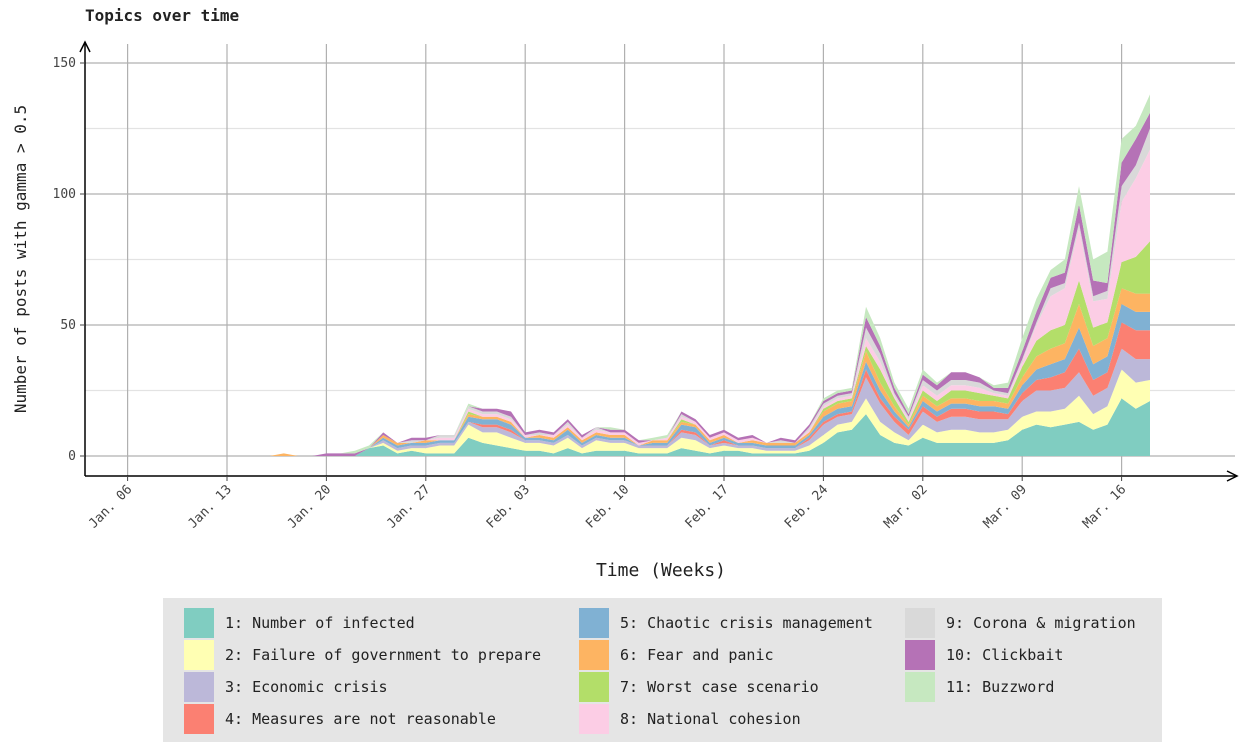 The width and height of the screenshot is (1239, 742). Describe the element at coordinates (110, 506) in the screenshot. I see `x-tick-label: Jan. 06` at that location.